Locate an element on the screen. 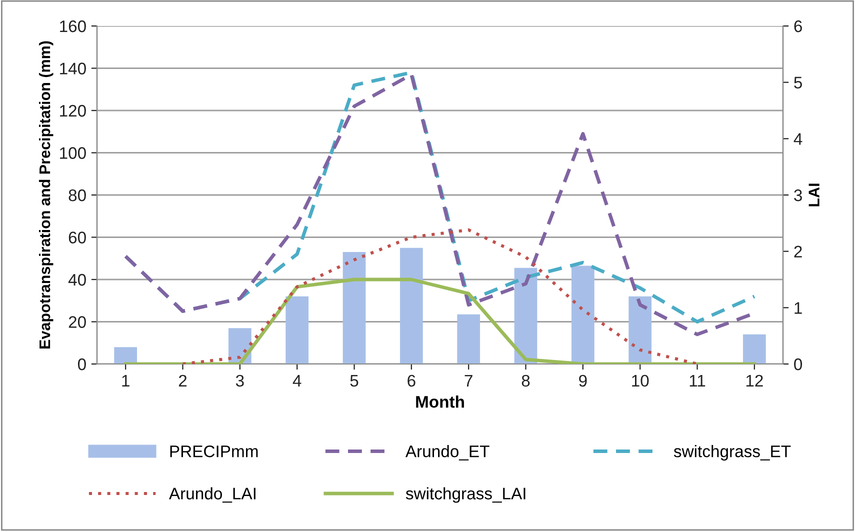 The image size is (855, 531). x-tick-label: 5 is located at coordinates (354, 381).